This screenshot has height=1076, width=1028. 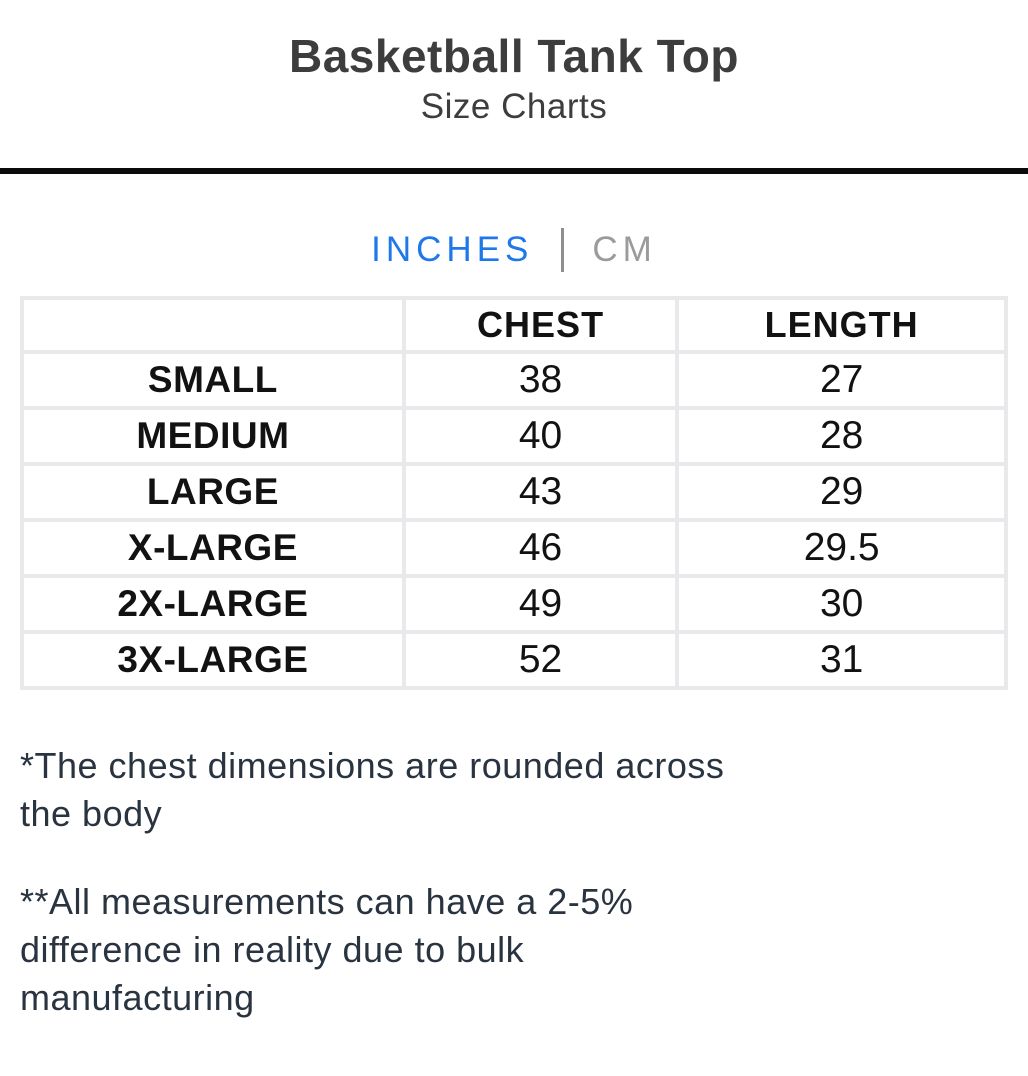 What do you see at coordinates (841, 604) in the screenshot?
I see `length-value: 30` at bounding box center [841, 604].